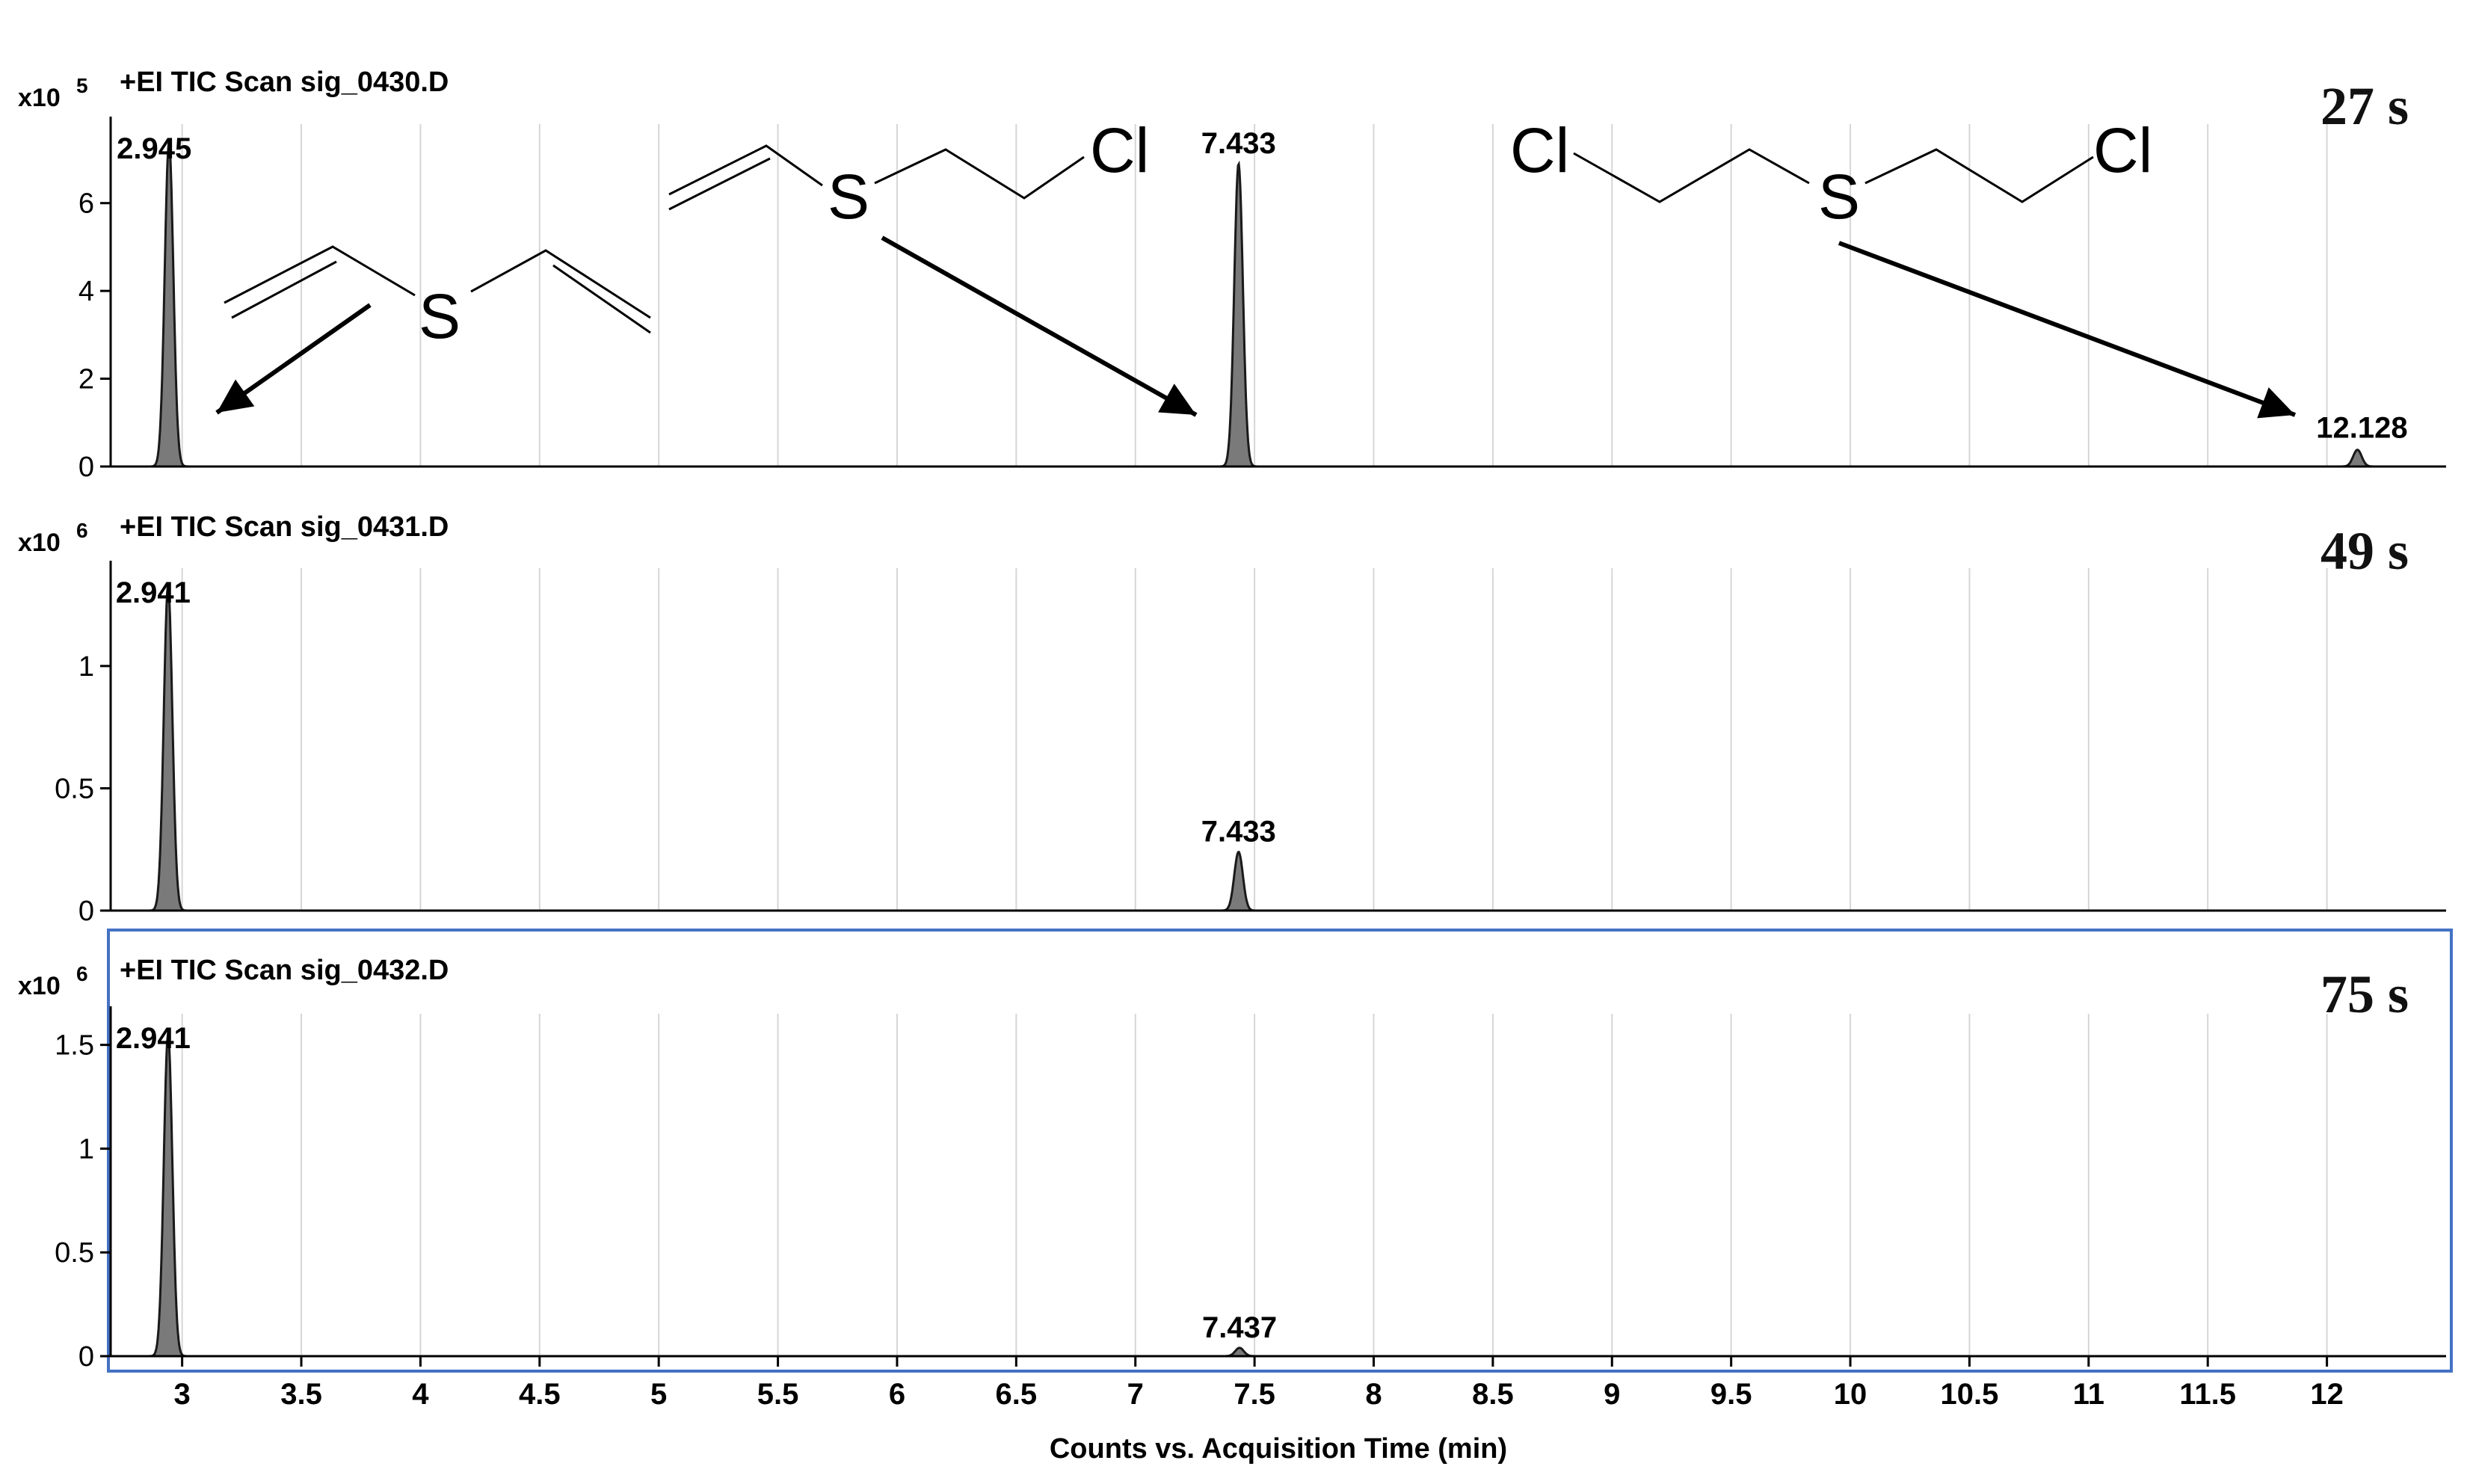 The image size is (2470, 1484). Describe the element at coordinates (2276, 403) in the screenshot. I see `arrow-to-peak-3-head` at that location.